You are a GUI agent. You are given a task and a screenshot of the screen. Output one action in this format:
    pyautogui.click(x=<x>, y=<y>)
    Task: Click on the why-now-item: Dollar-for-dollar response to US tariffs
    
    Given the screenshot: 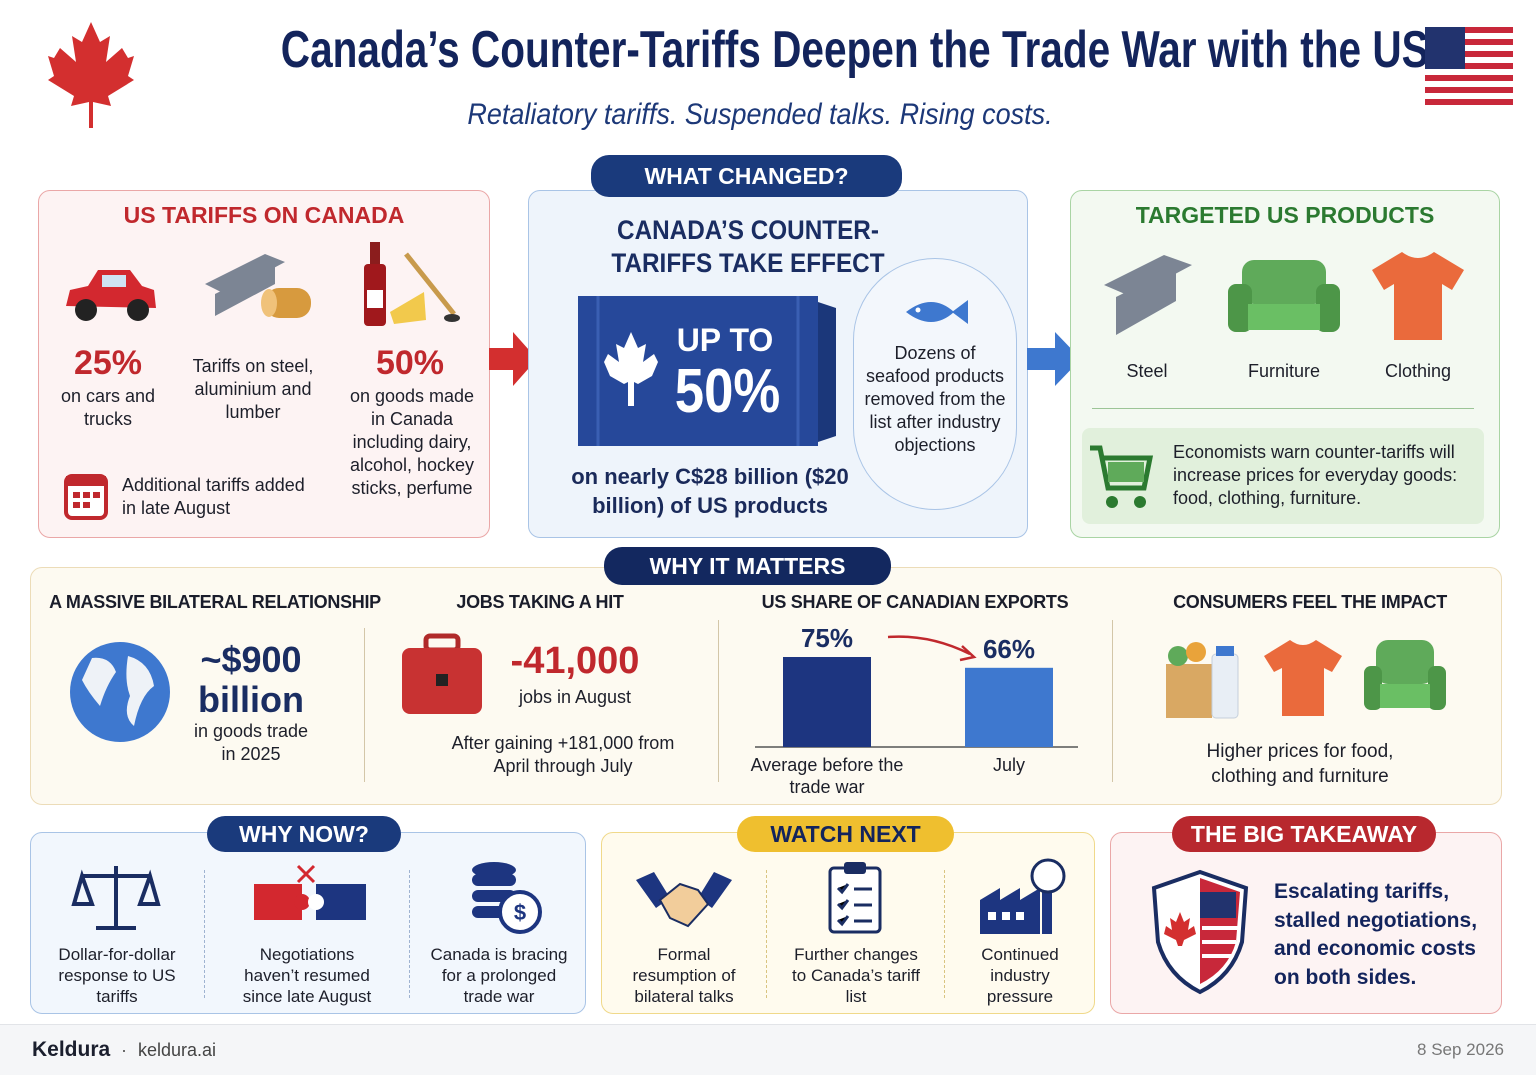 What is the action you would take?
    pyautogui.click(x=117, y=975)
    